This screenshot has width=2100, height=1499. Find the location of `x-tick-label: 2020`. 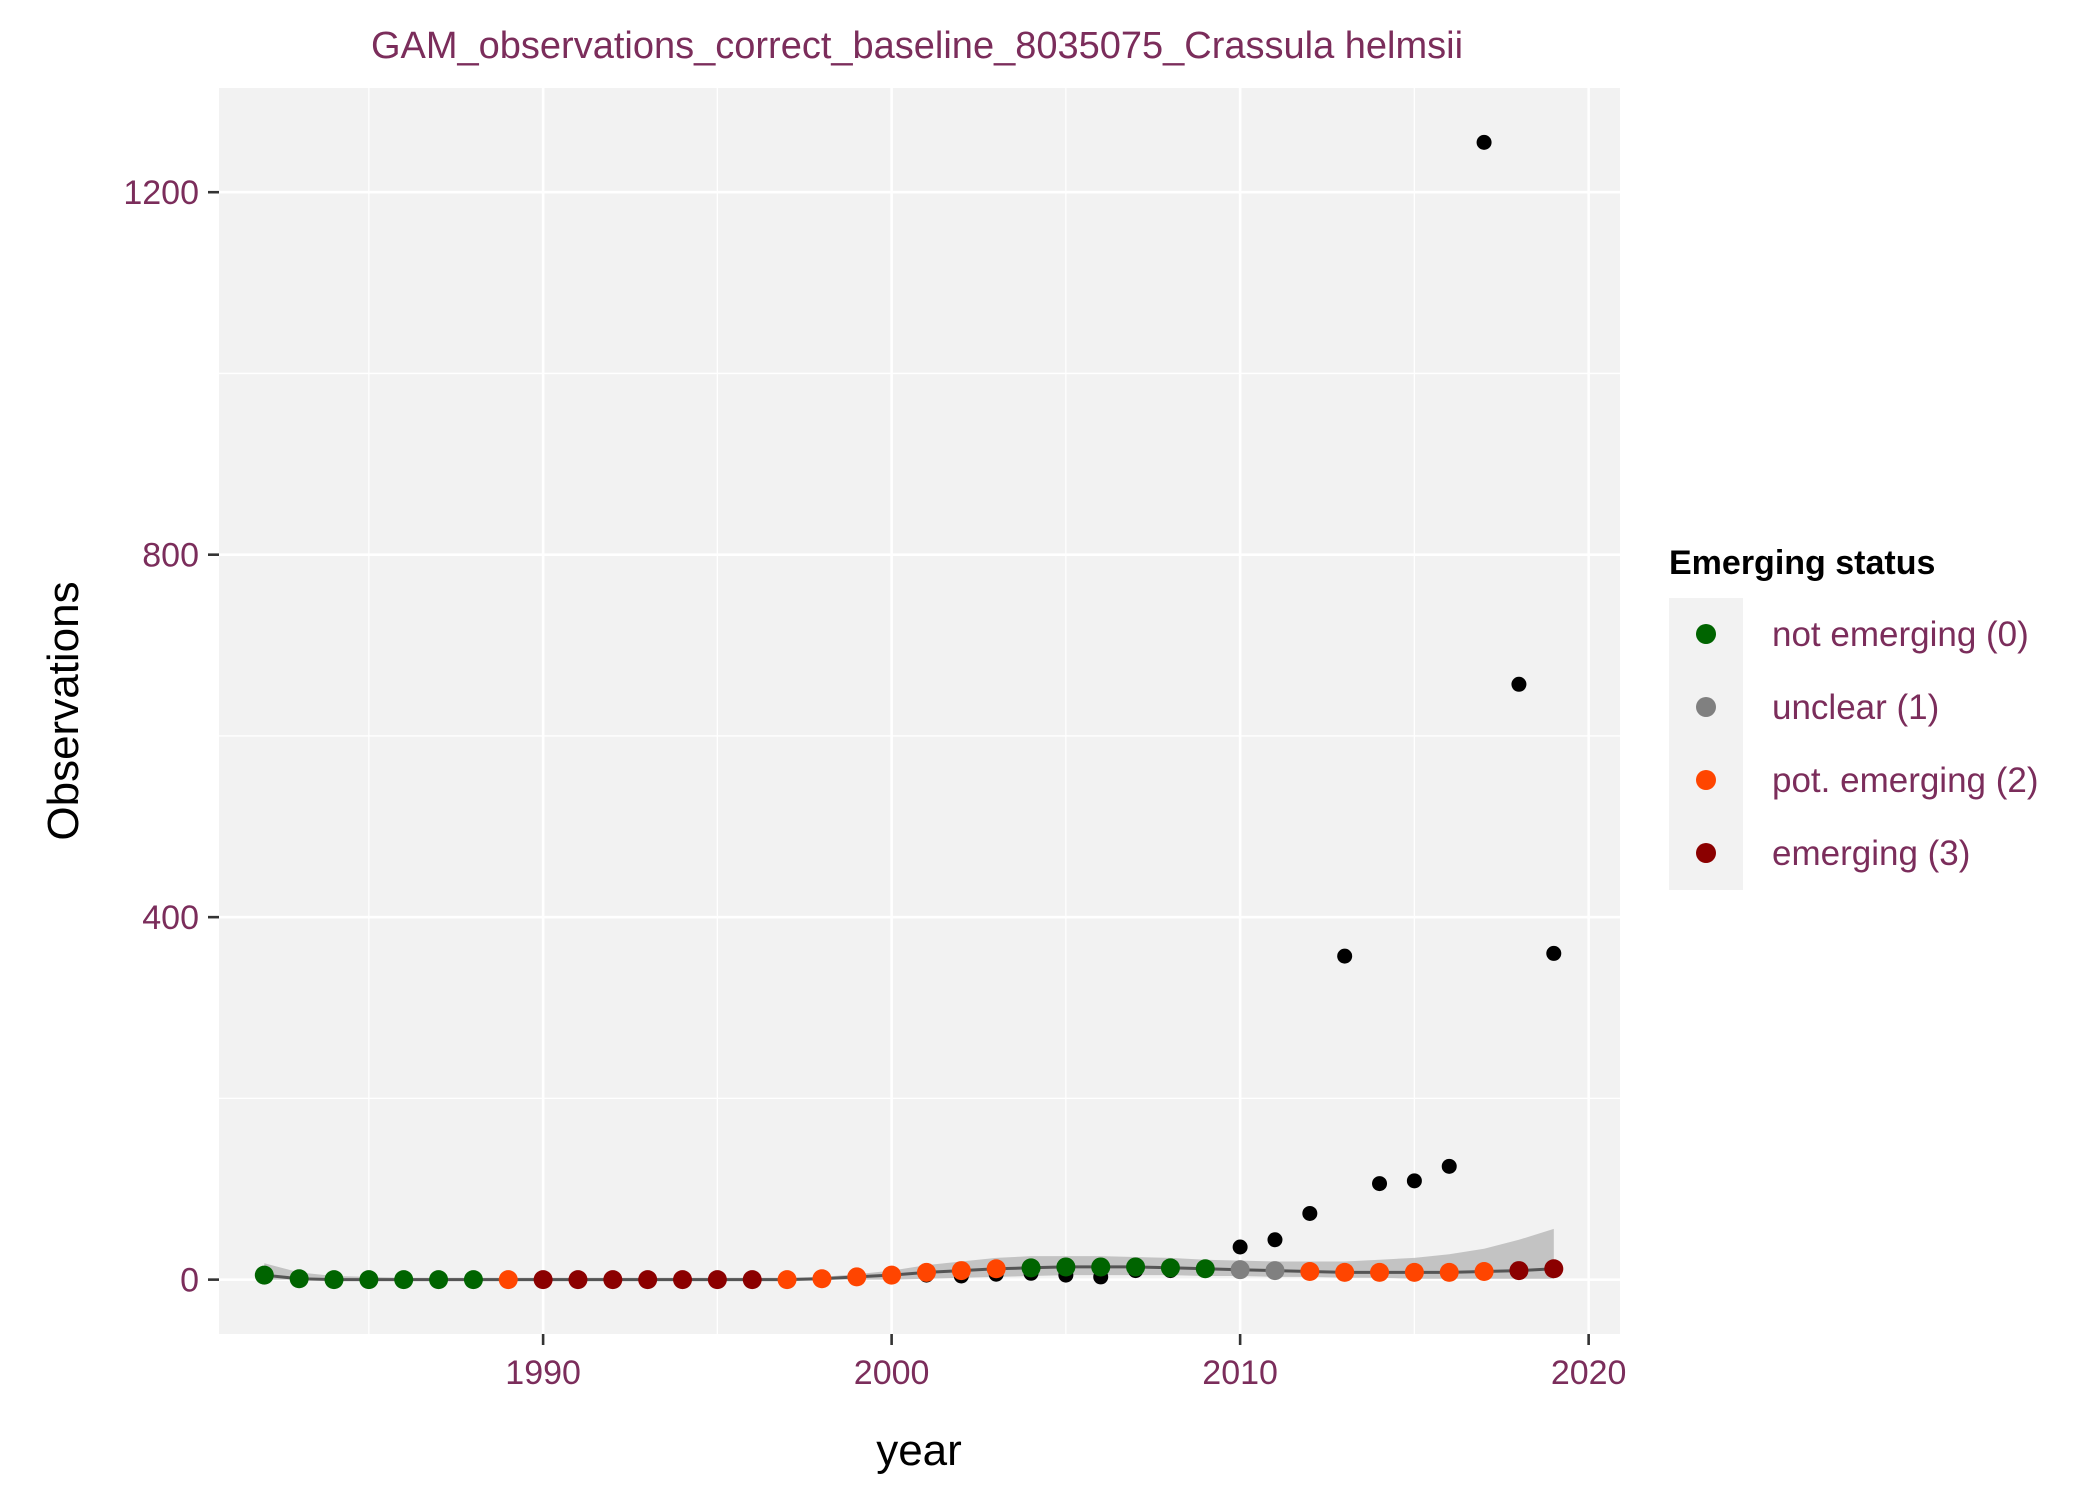

x-tick-label: 2020 is located at coordinates (1589, 1373).